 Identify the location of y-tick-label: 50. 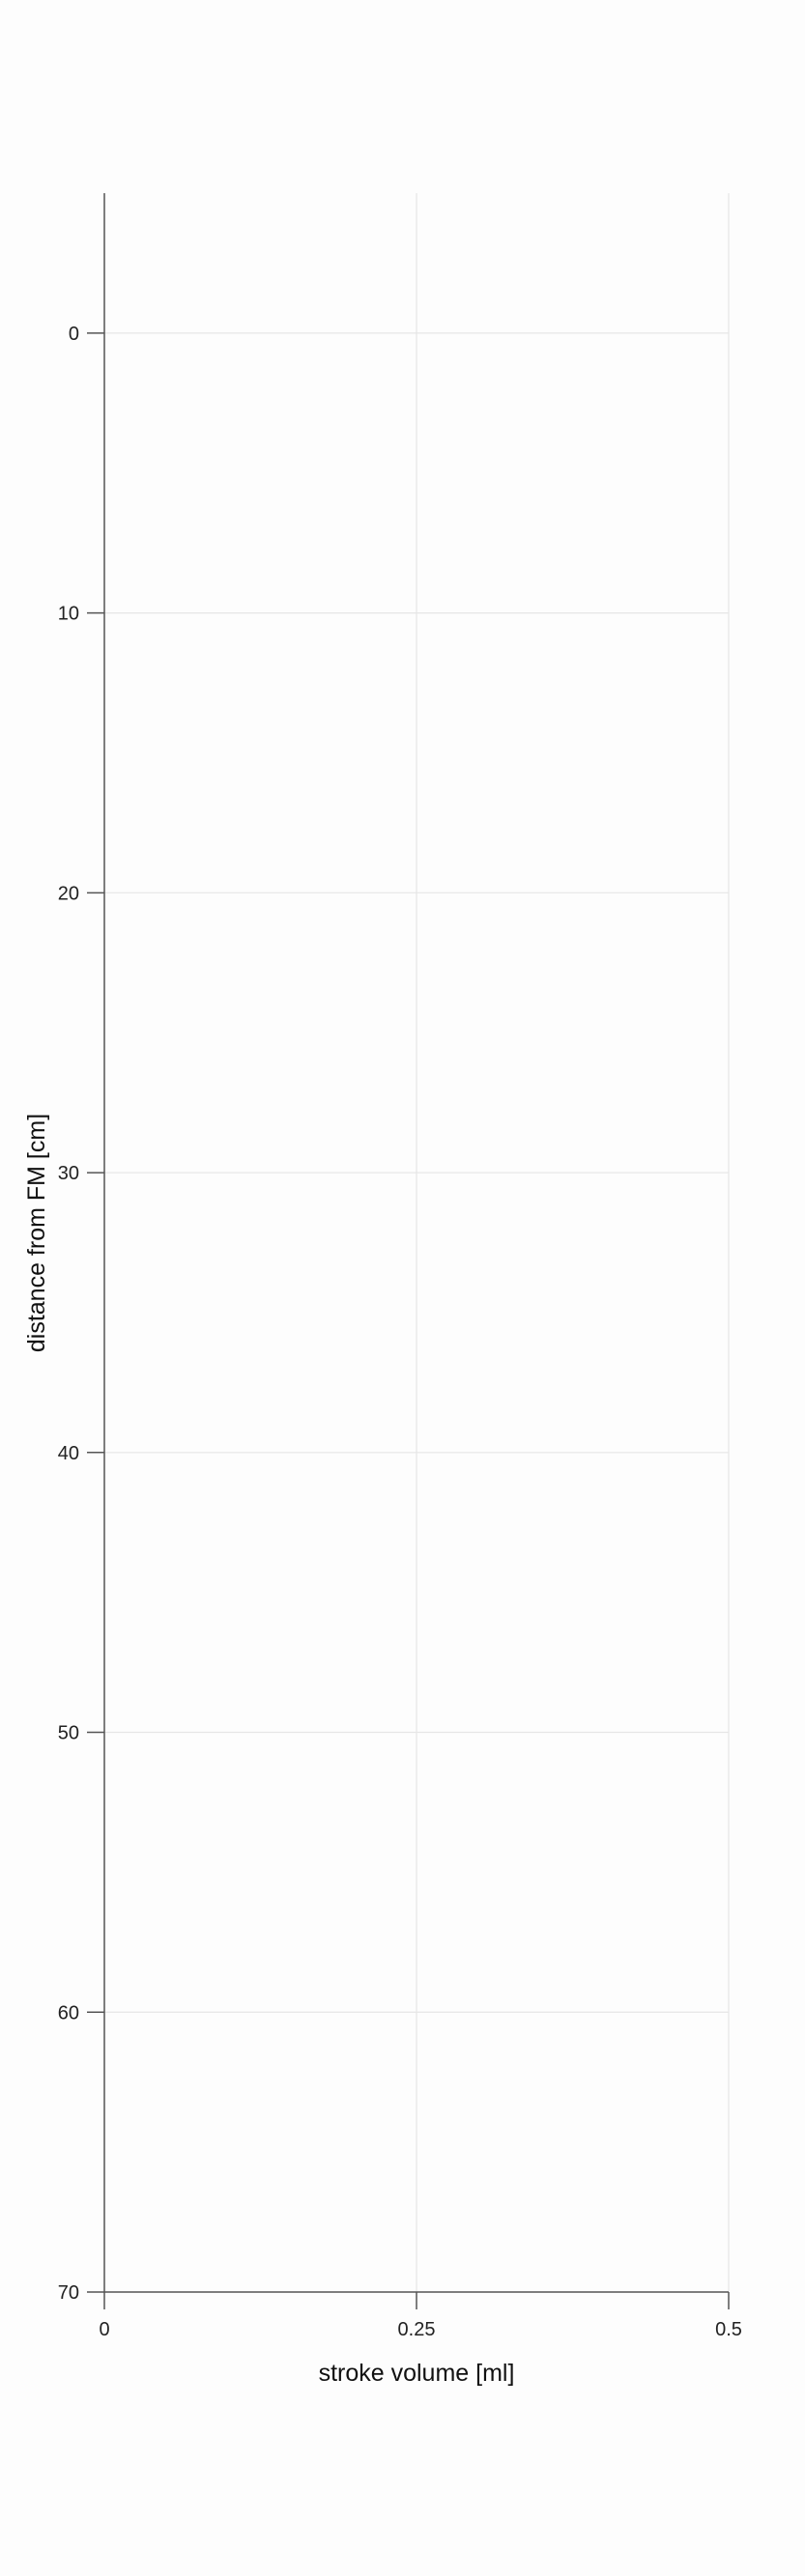
(68, 1733).